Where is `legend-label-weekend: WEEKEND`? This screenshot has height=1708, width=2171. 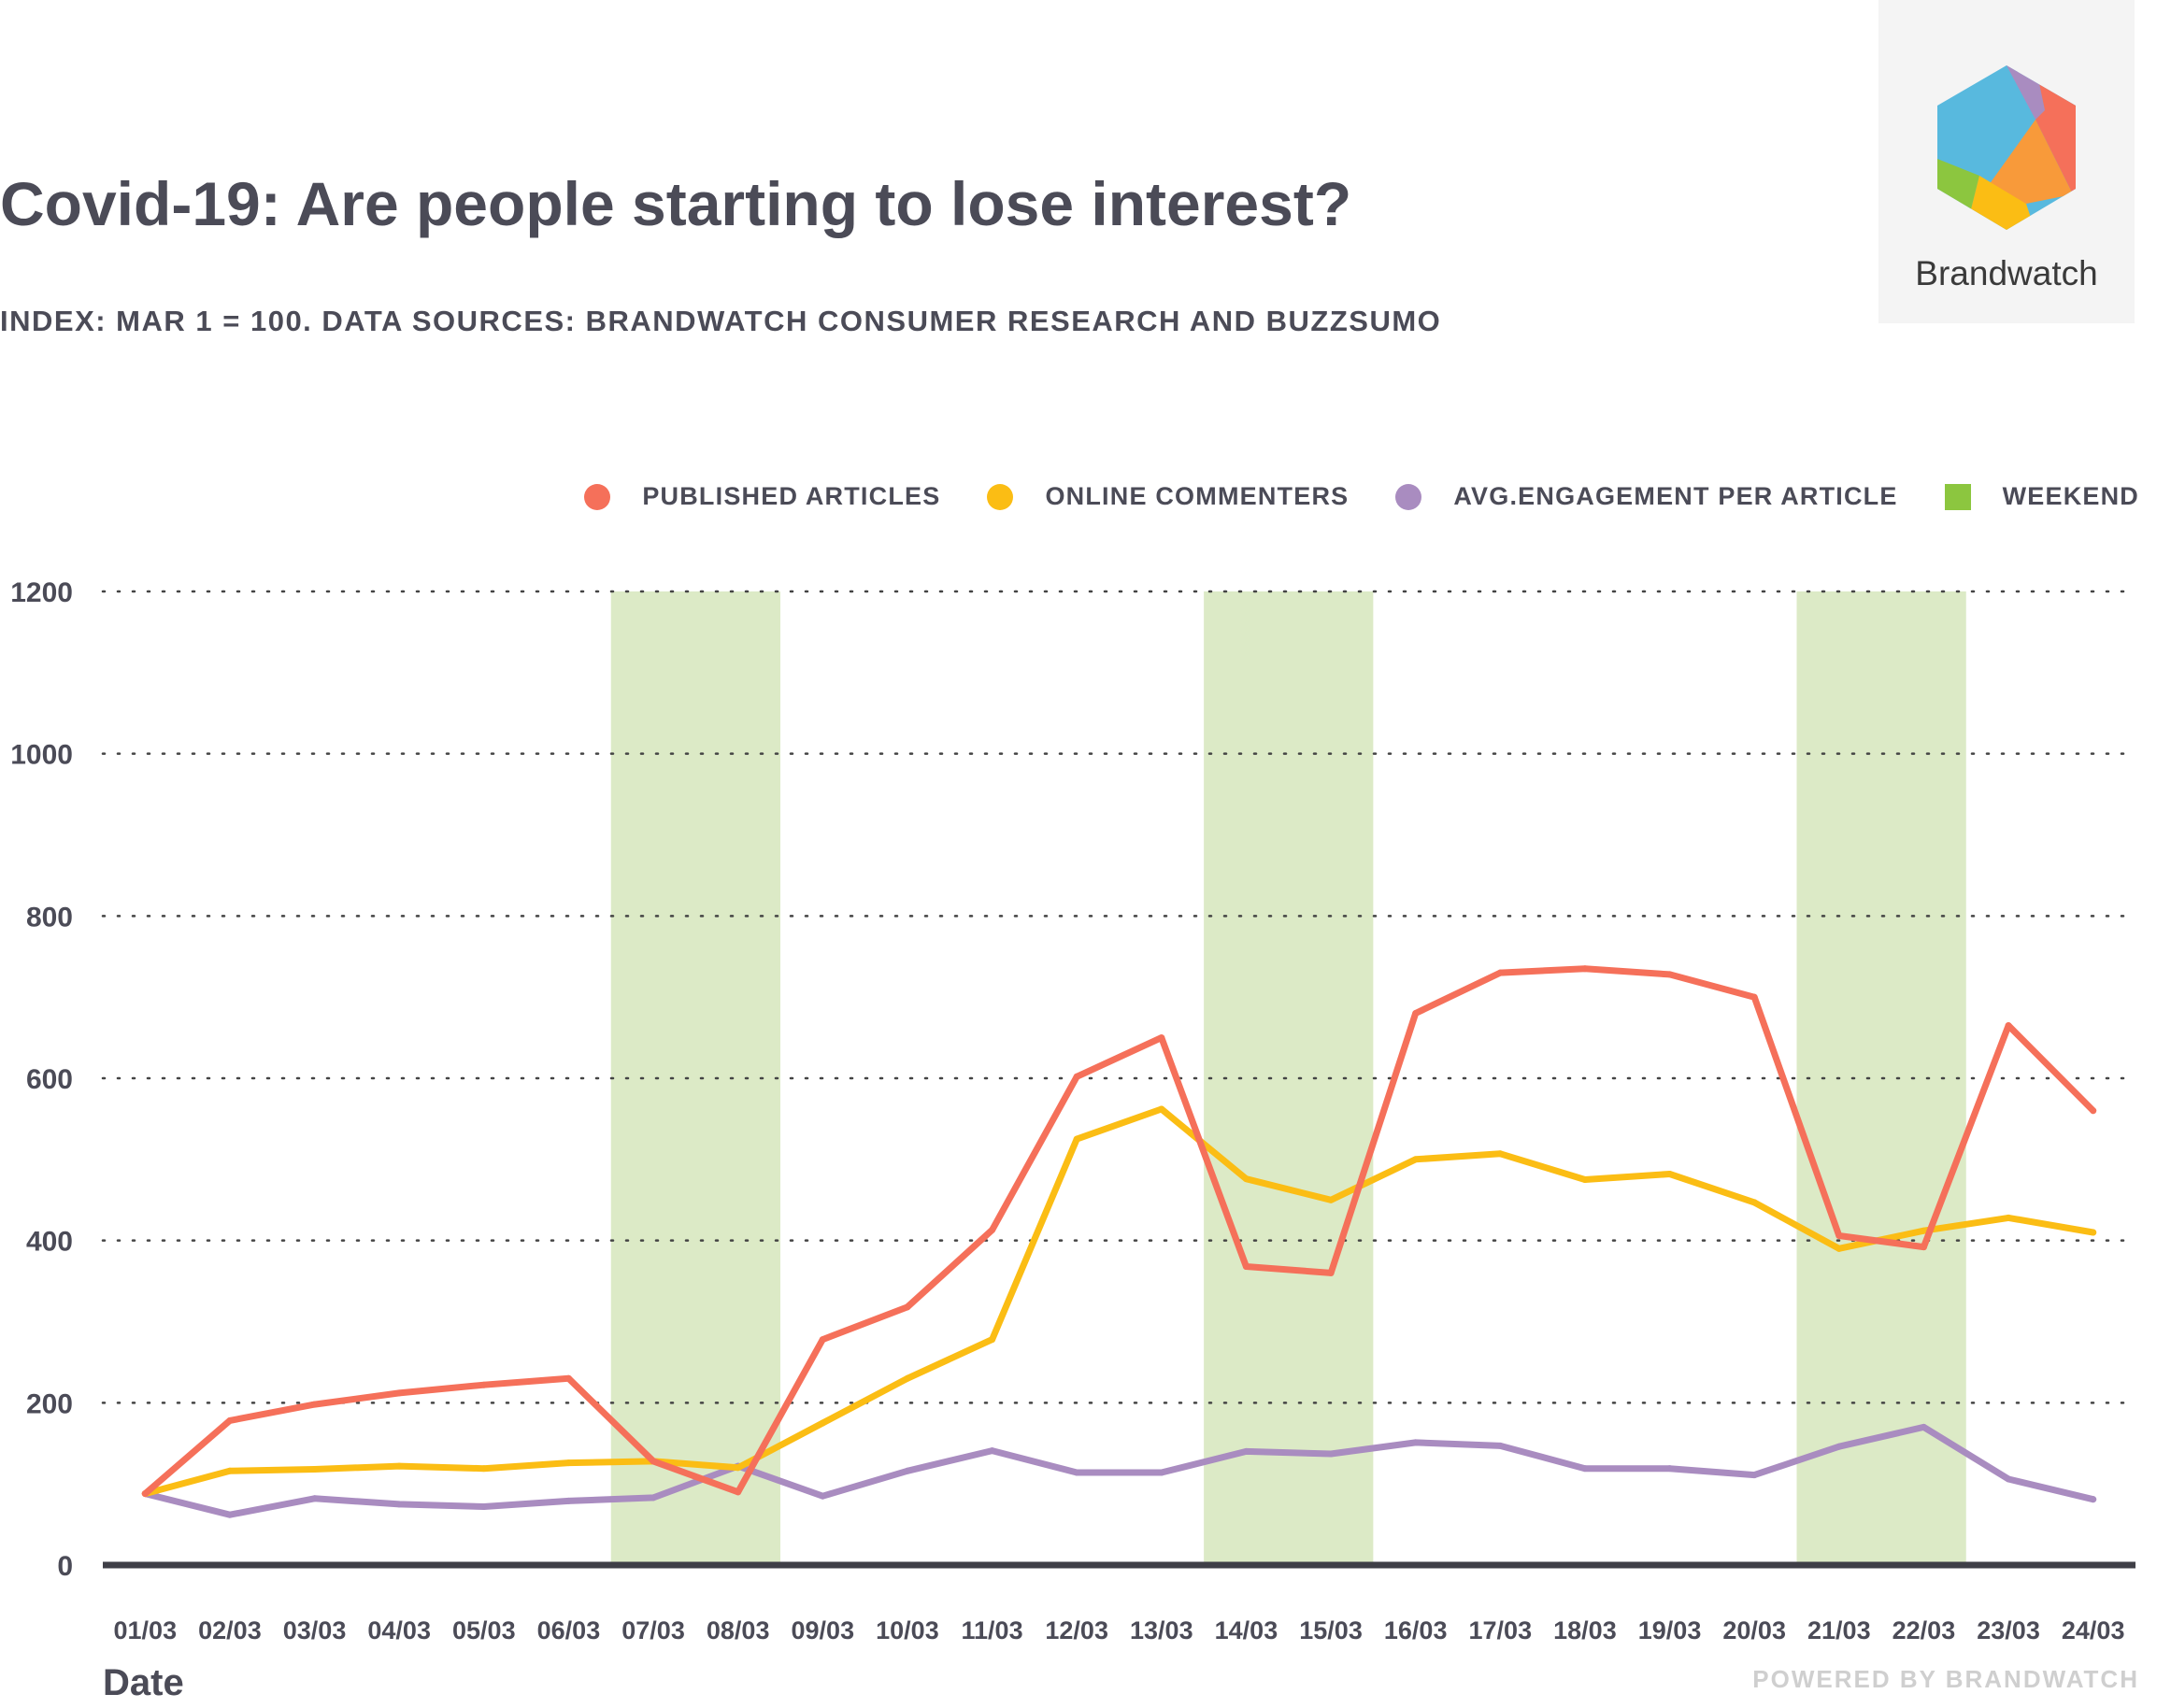 legend-label-weekend: WEEKEND is located at coordinates (2070, 496).